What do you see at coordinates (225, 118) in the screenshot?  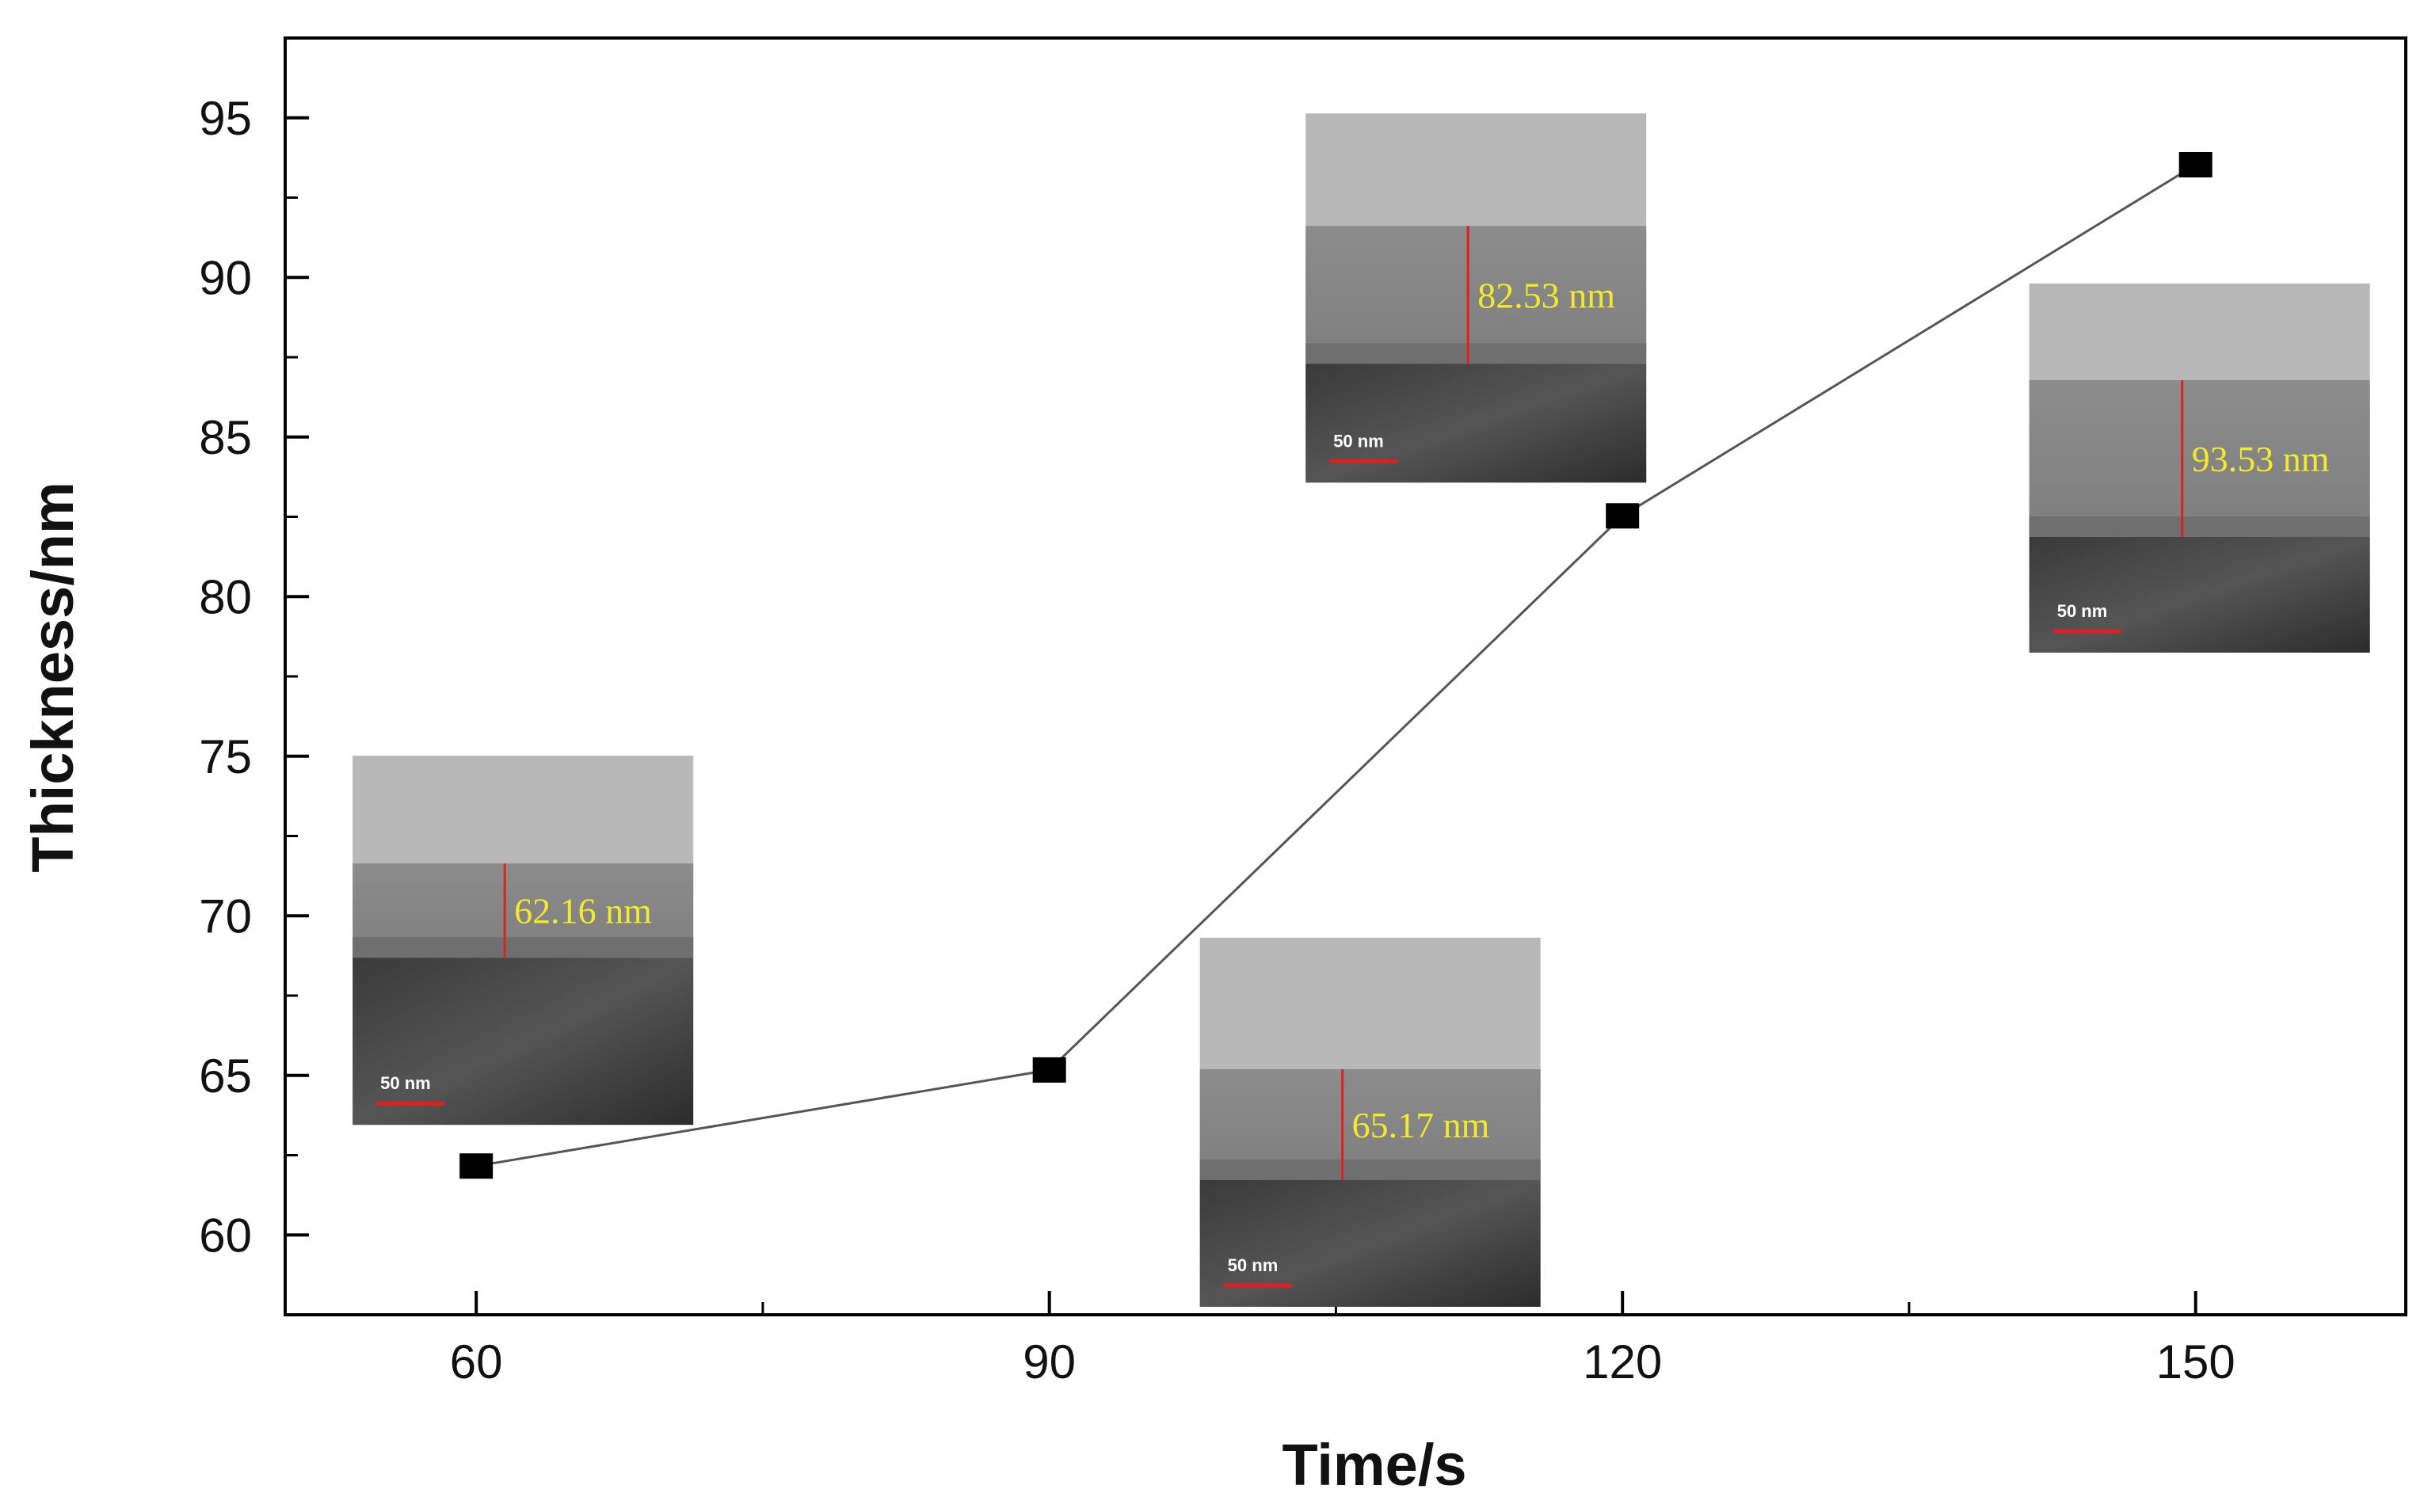 I see `y-tick-label: 95` at bounding box center [225, 118].